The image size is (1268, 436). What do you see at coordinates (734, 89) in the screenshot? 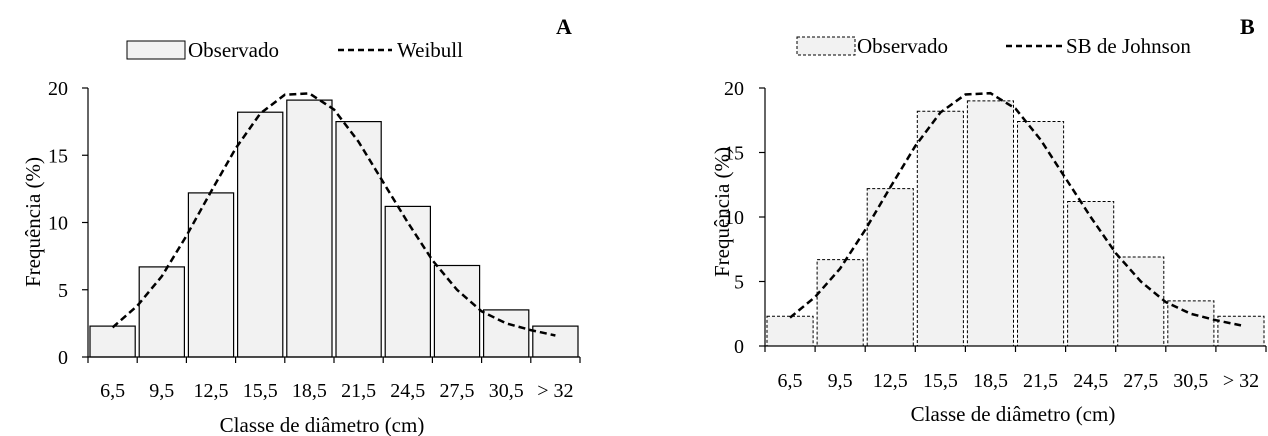
I see `y-tick-label-b-4: 20` at bounding box center [734, 89].